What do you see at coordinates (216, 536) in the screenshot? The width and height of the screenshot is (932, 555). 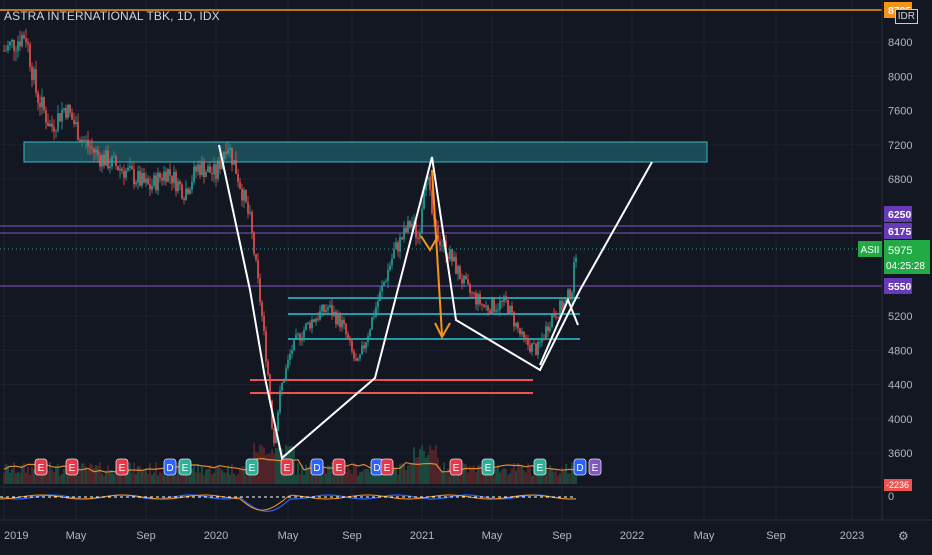 I see `time-tick-label: 2020` at bounding box center [216, 536].